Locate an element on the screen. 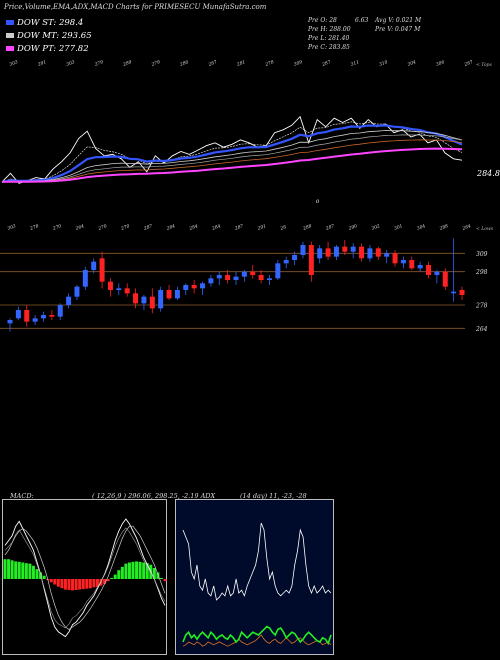 The height and width of the screenshot is (660, 500). top-label: 311 is located at coordinates (355, 63).